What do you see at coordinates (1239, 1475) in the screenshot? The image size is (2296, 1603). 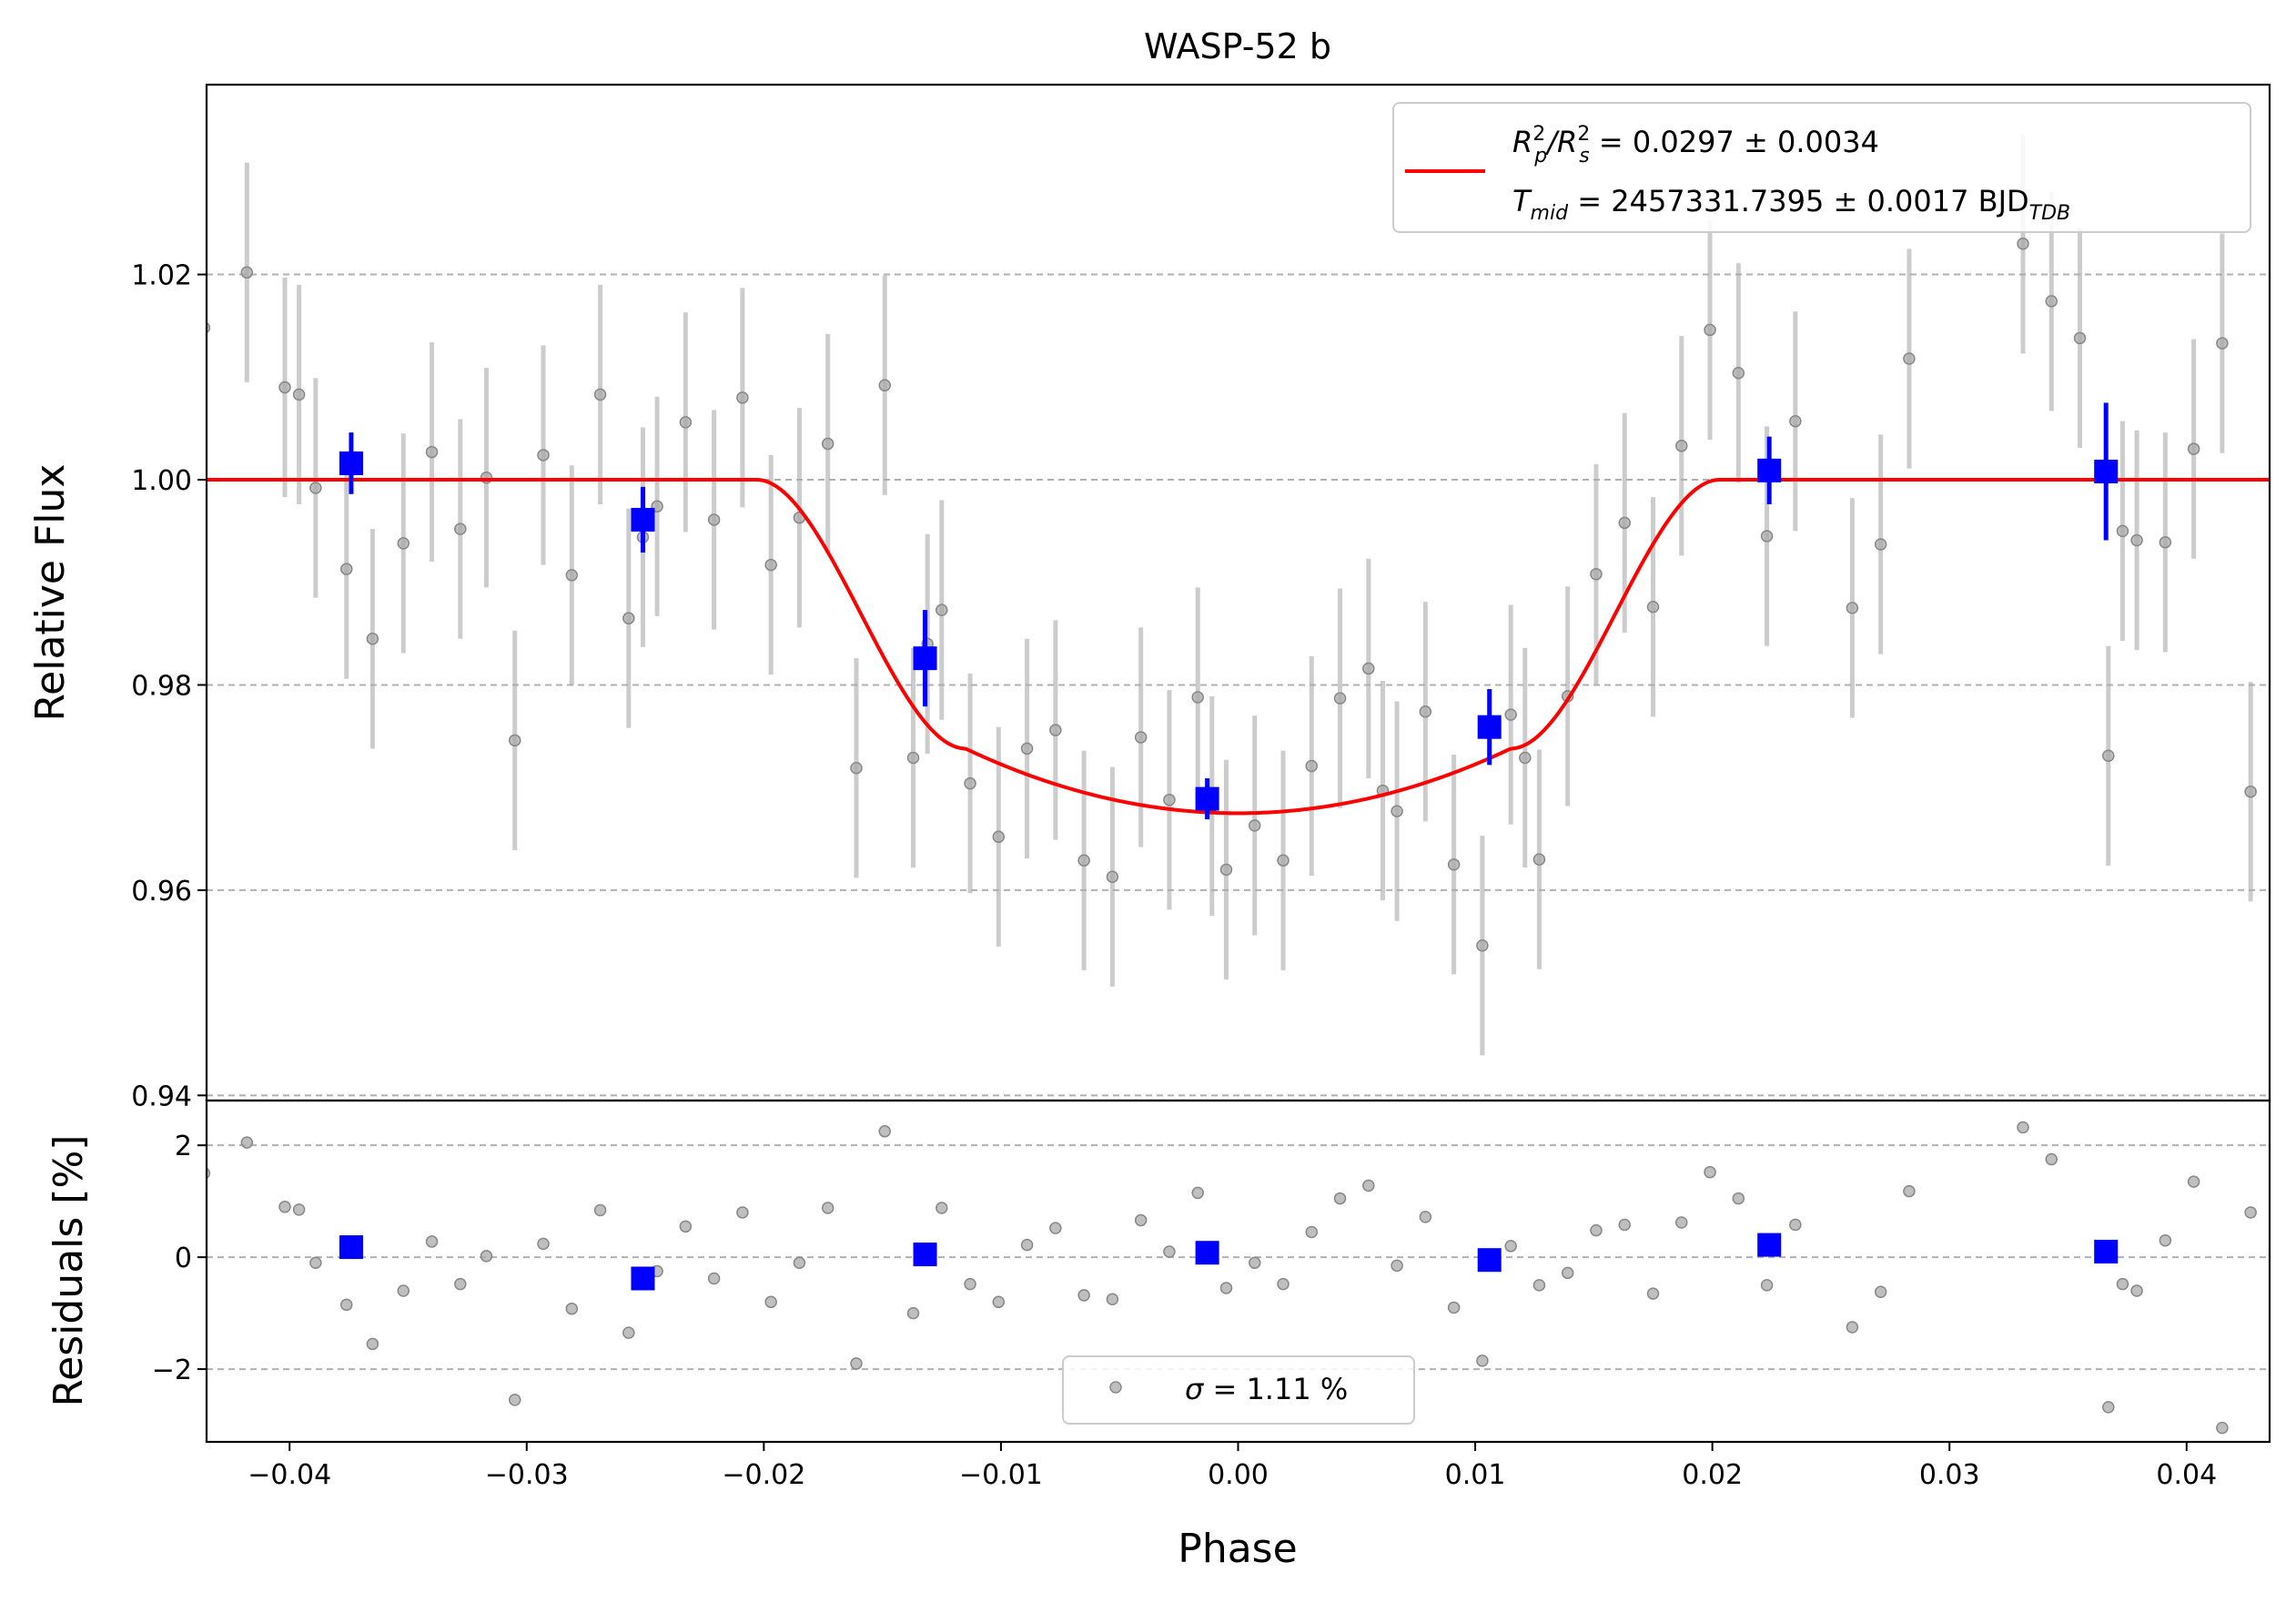 I see `phase-x-tick-label: 0.00` at bounding box center [1239, 1475].